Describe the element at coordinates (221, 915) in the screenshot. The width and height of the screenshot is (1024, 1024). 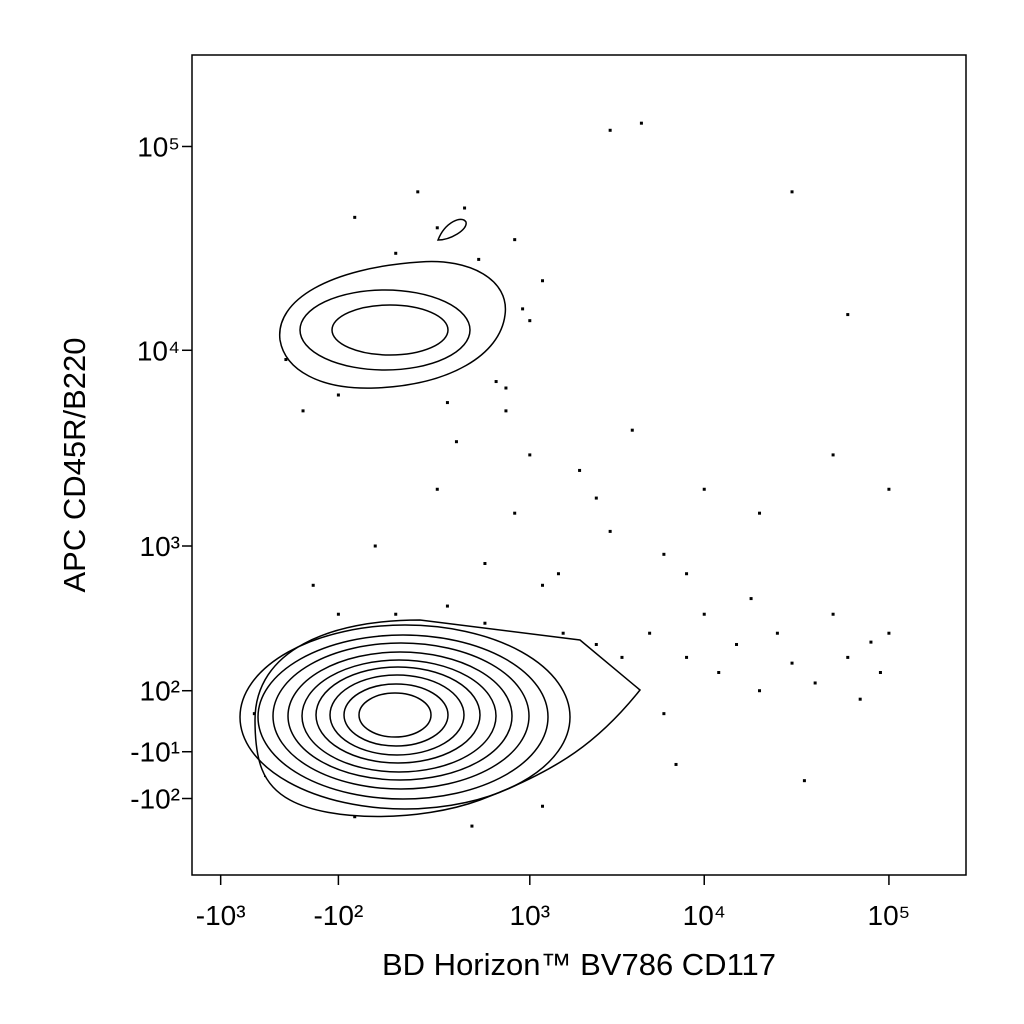
I see `x-tick-label: -10³` at that location.